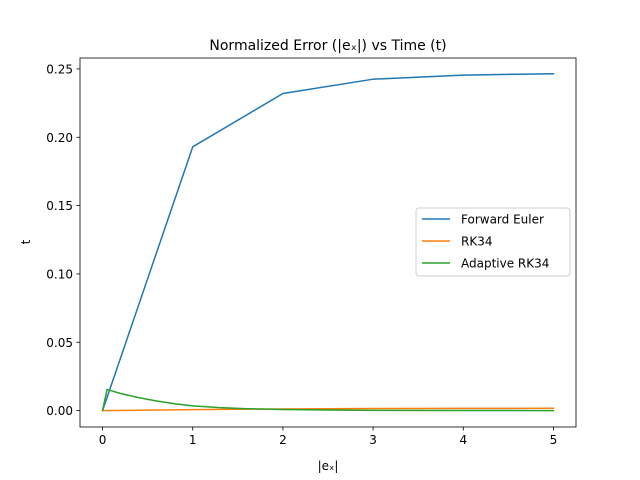  I want to click on legend-label-0: Forward Euler, so click(502, 220).